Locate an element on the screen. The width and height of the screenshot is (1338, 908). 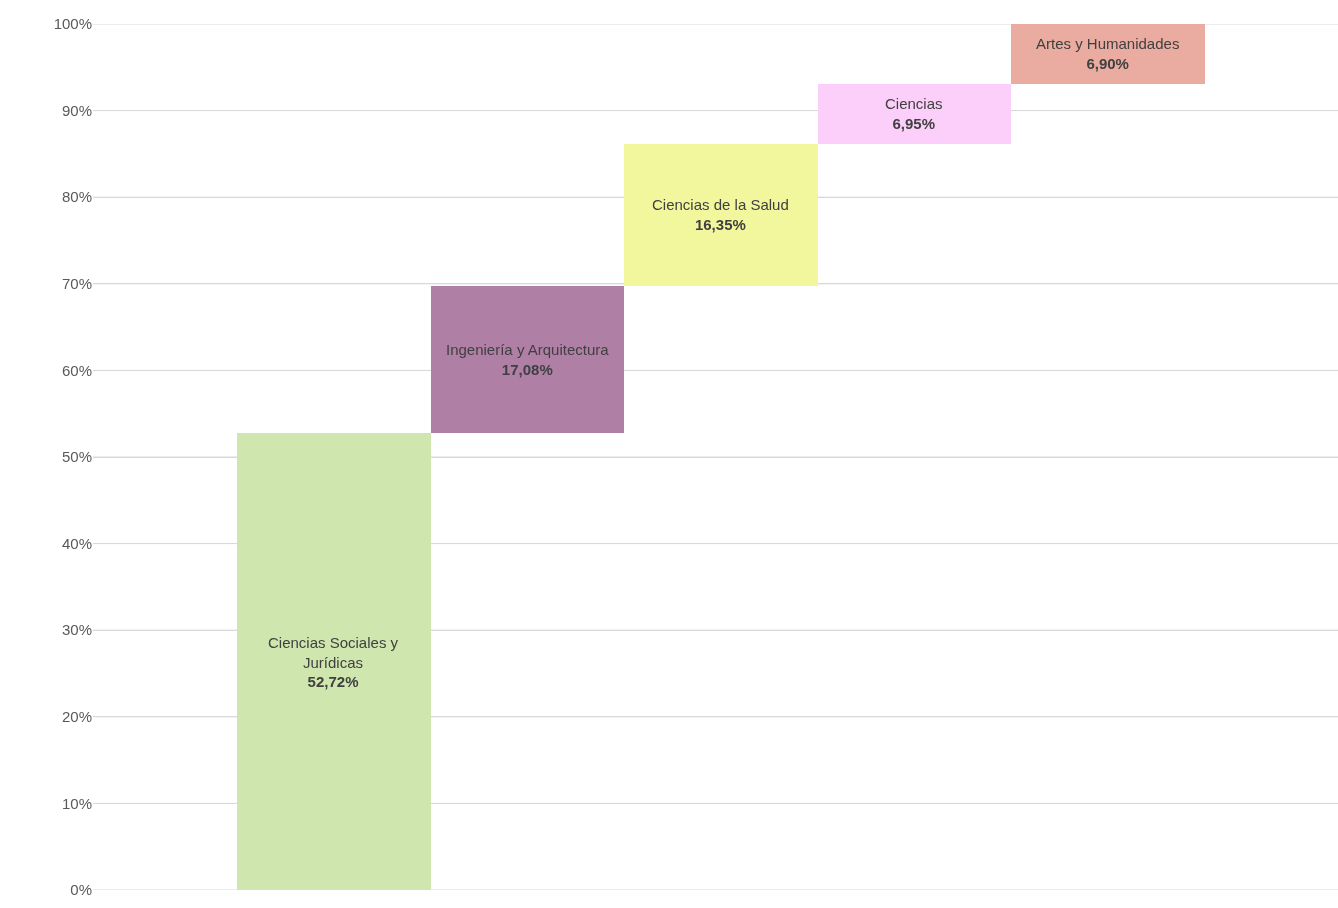
x-tick-label: Ciencias de la Salud is located at coordinates (720, 204).